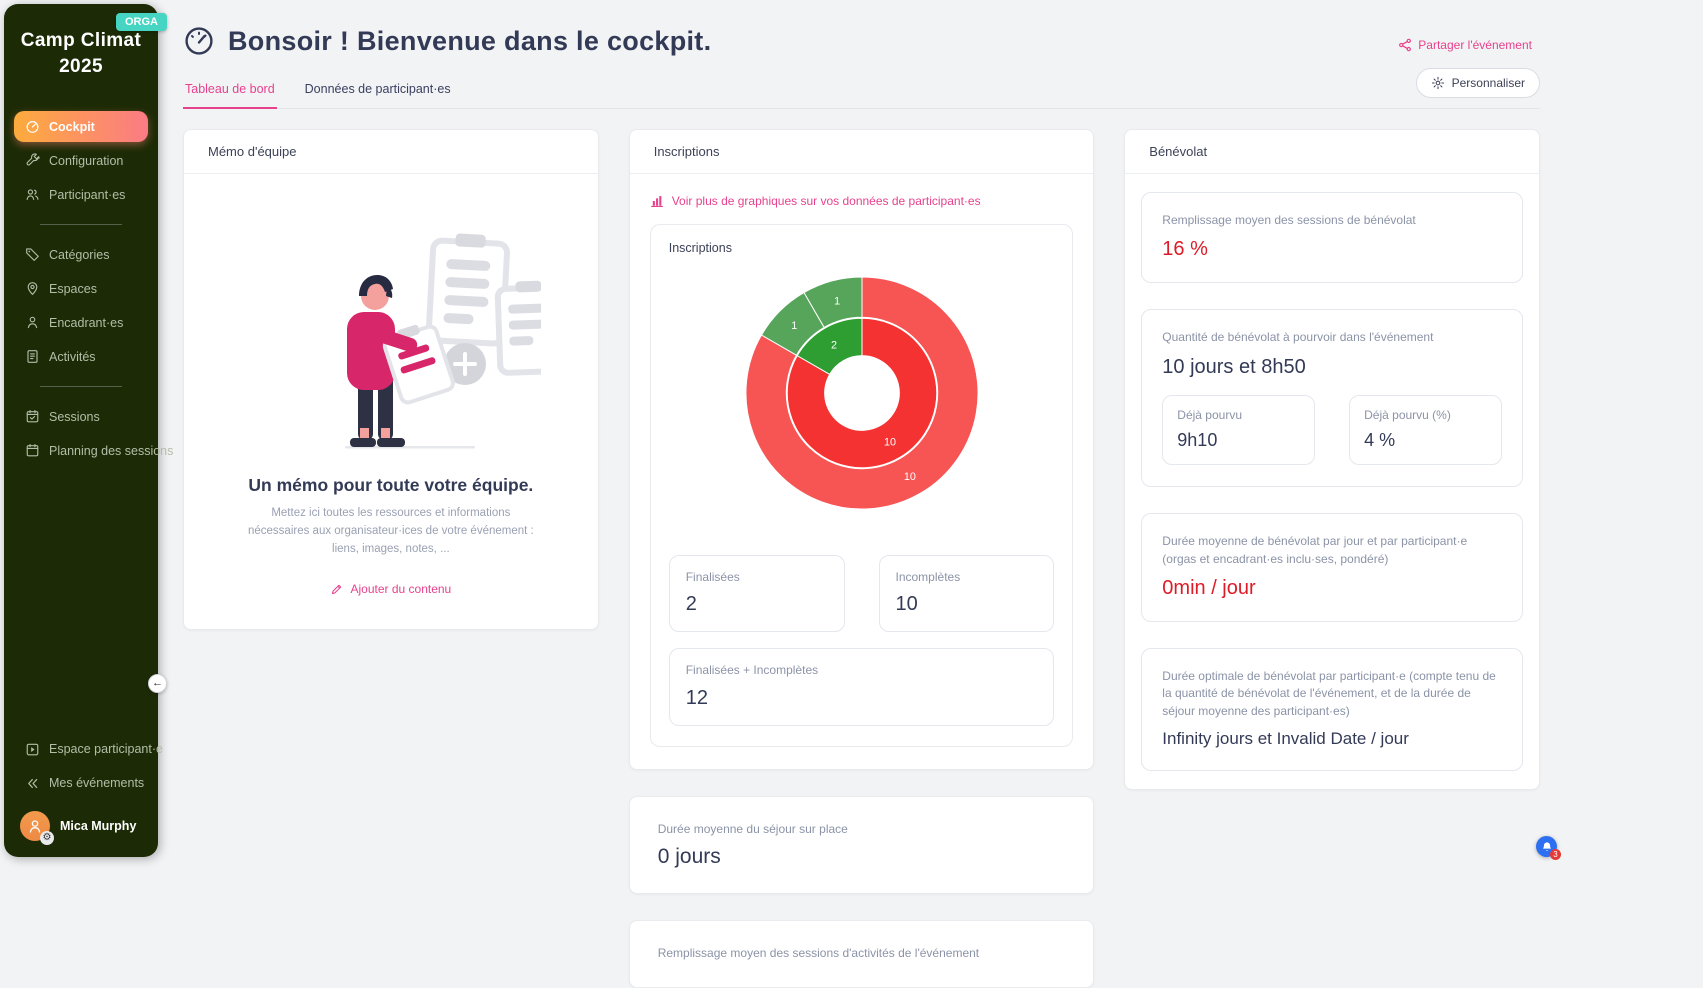 Image resolution: width=1703 pixels, height=988 pixels. I want to click on sidebar-item-label: Activités, so click(72, 356).